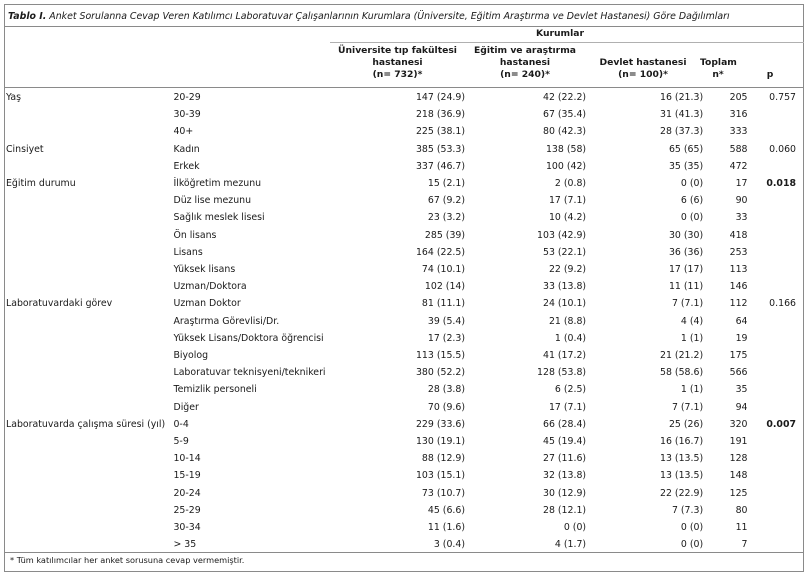 Image resolution: width=809 pixels, height=577 pixels. Describe the element at coordinates (445, 235) in the screenshot. I see `cell-univ: 285 (39)` at that location.